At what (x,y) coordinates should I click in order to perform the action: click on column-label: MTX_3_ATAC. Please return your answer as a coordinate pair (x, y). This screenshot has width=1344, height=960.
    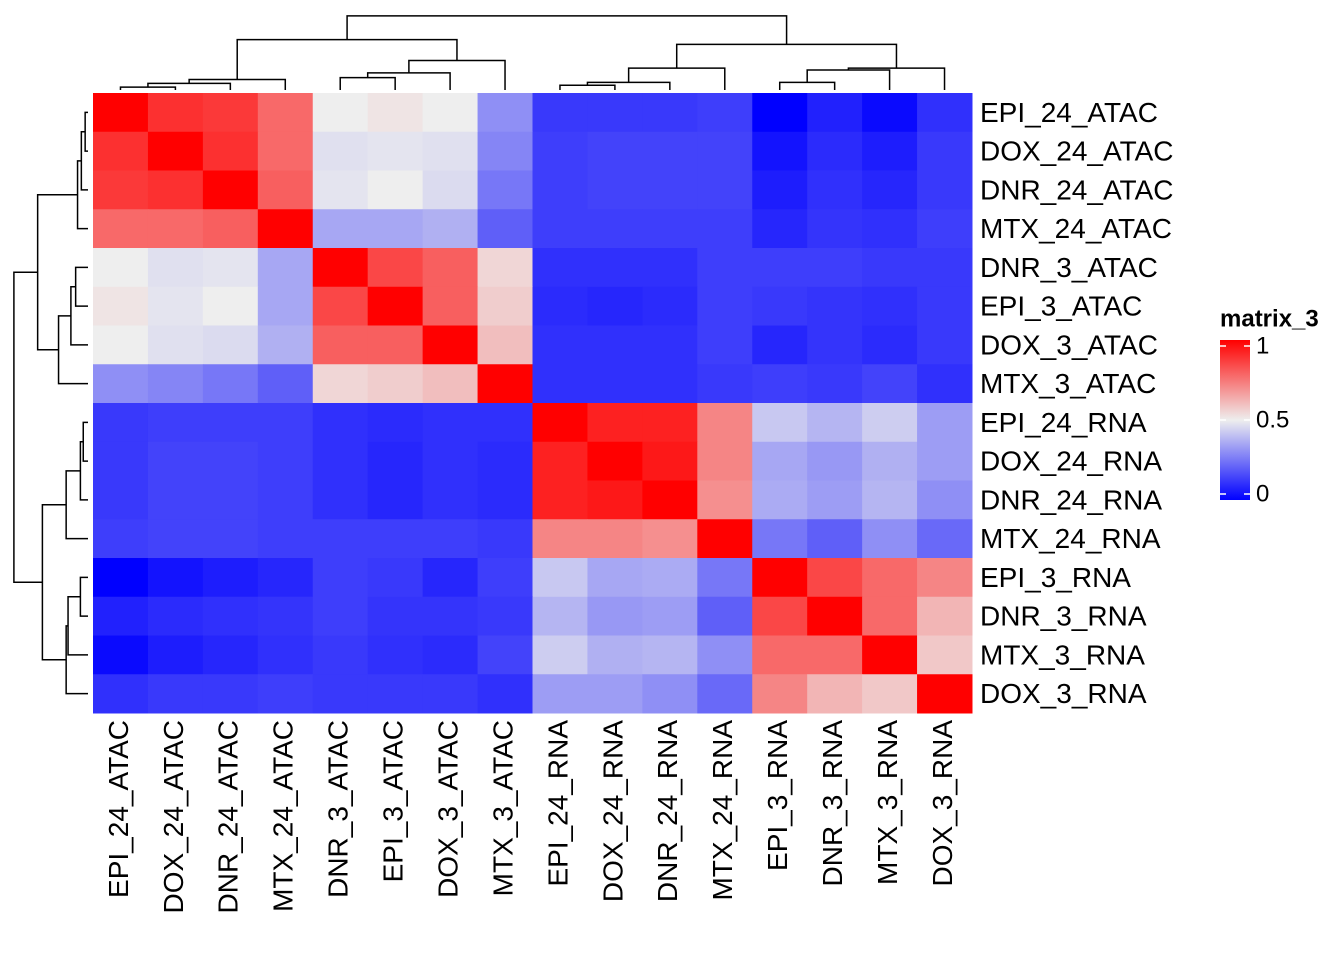
    Looking at the image, I should click on (502, 808).